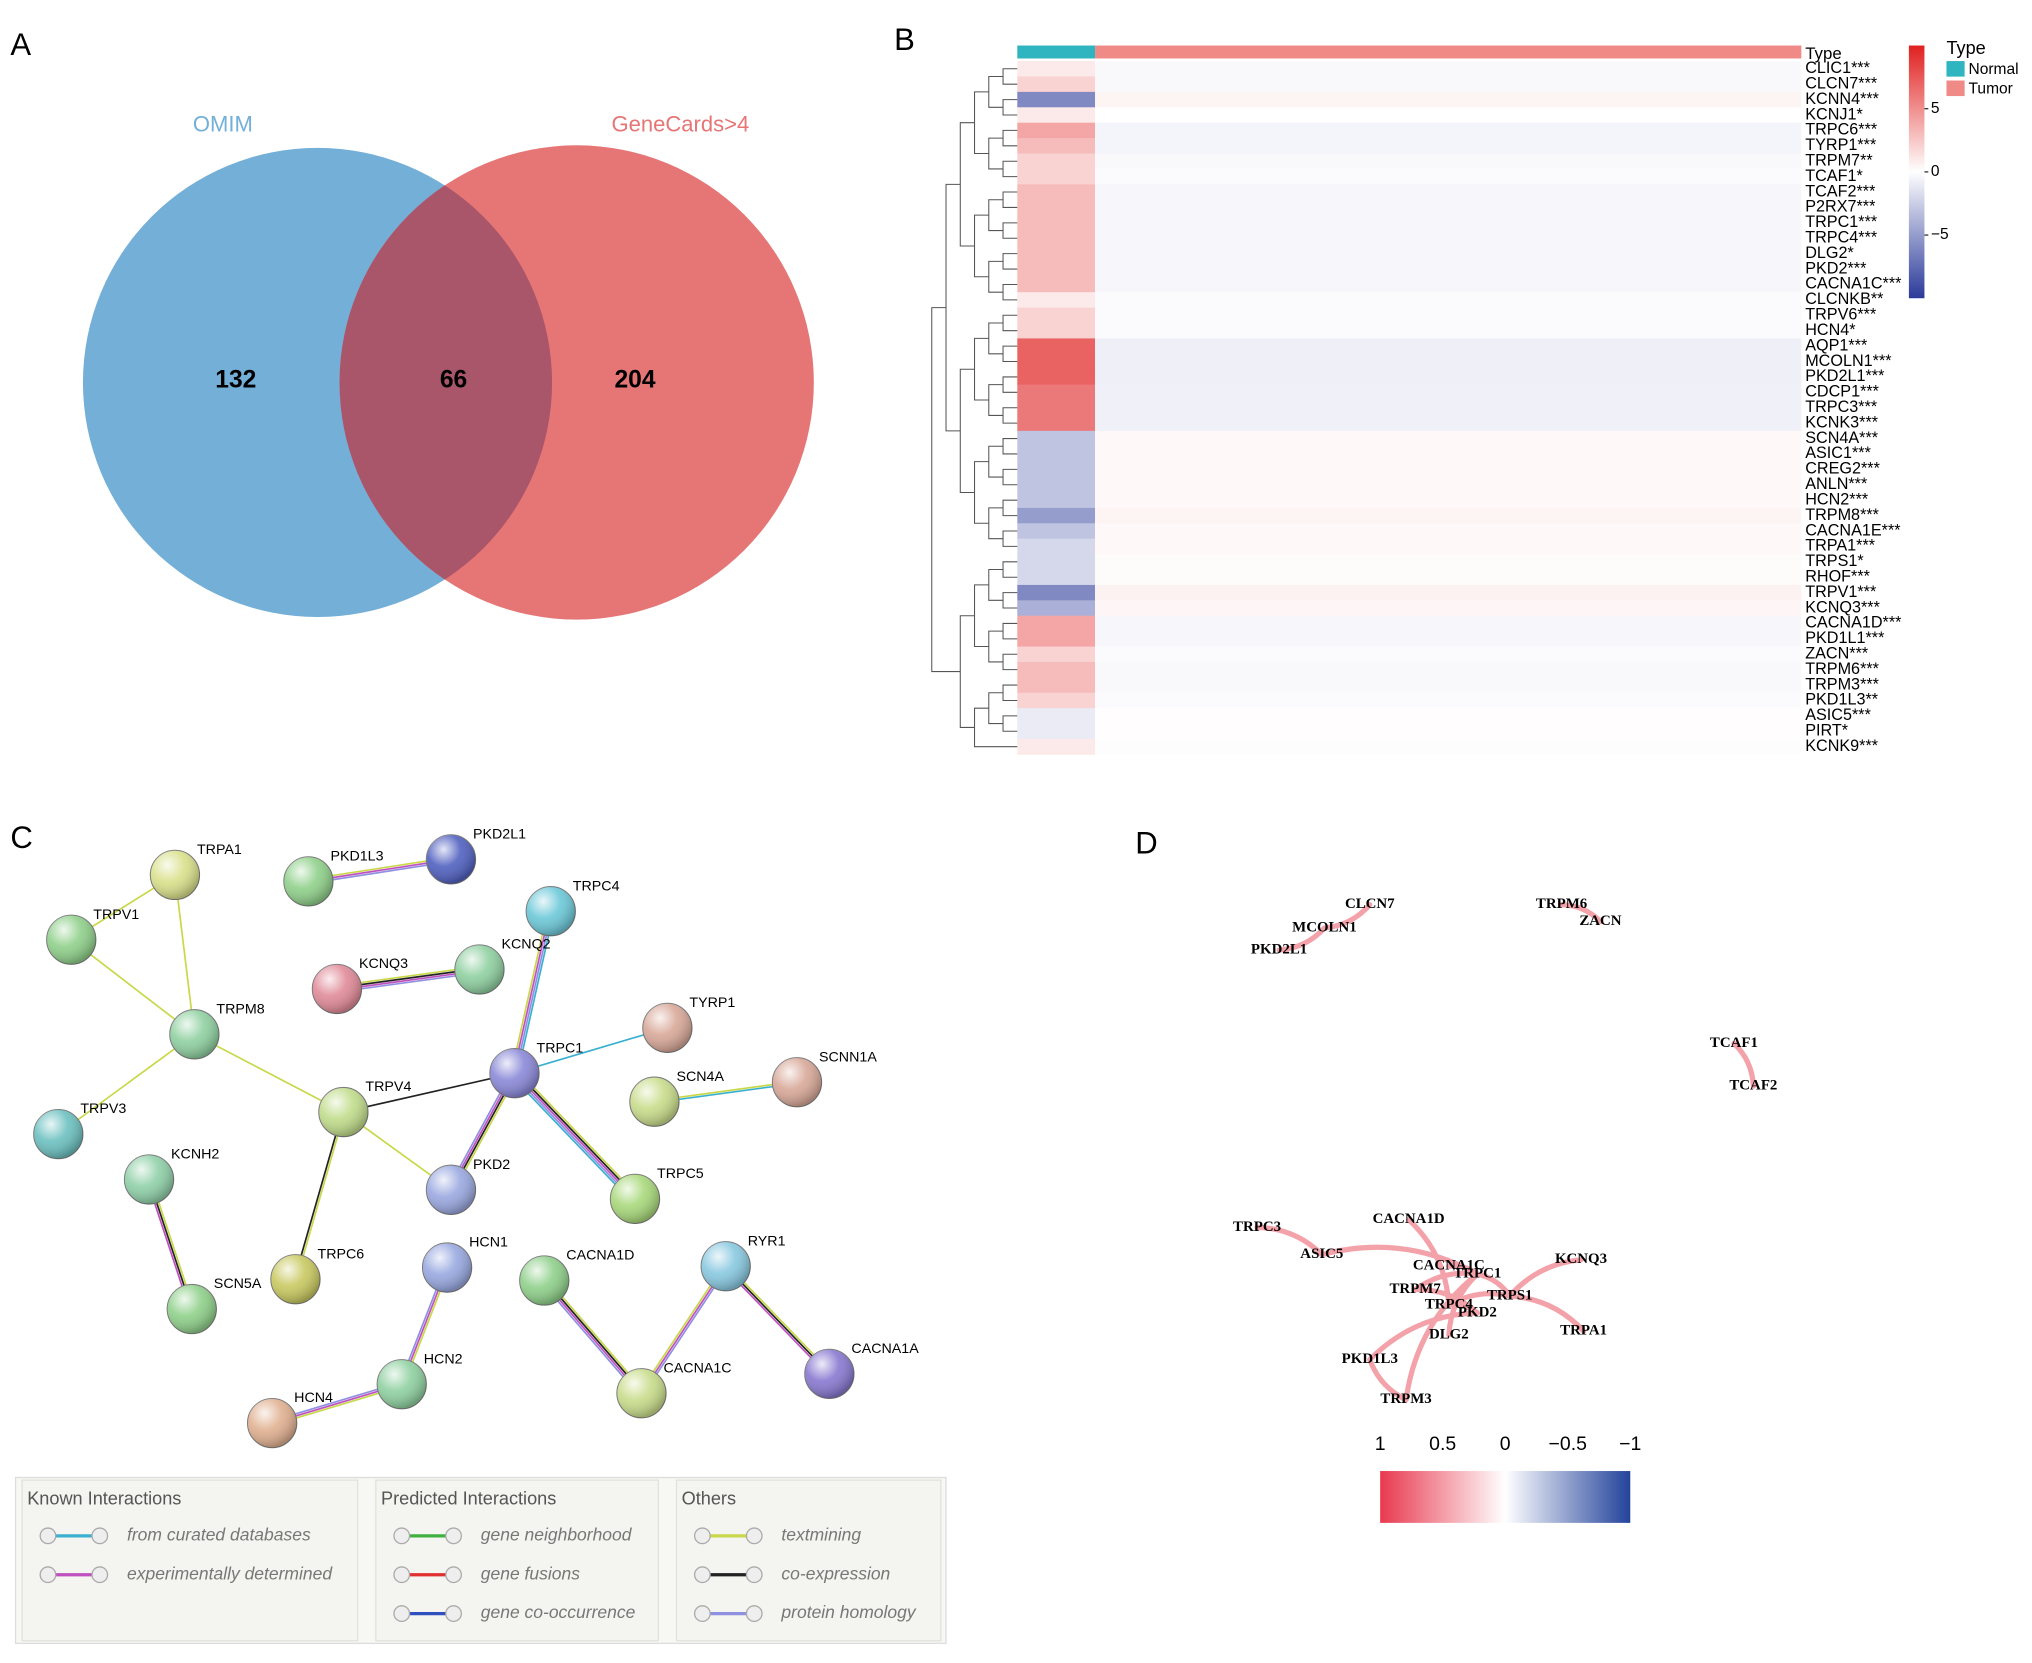 The image size is (2032, 1663). What do you see at coordinates (1841, 592) in the screenshot?
I see `row-label: TRPV1***` at bounding box center [1841, 592].